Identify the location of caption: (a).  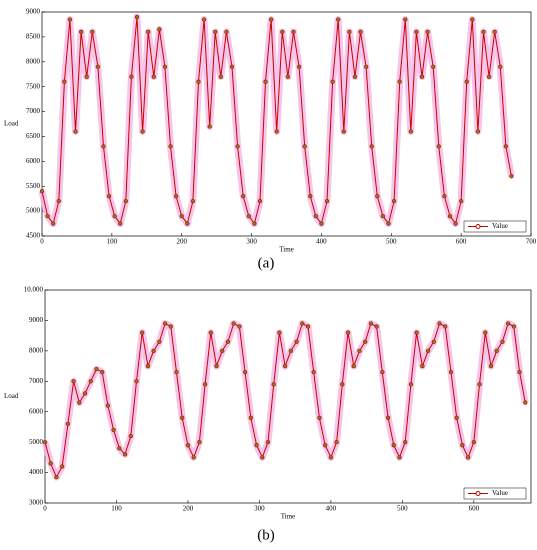
(266, 263).